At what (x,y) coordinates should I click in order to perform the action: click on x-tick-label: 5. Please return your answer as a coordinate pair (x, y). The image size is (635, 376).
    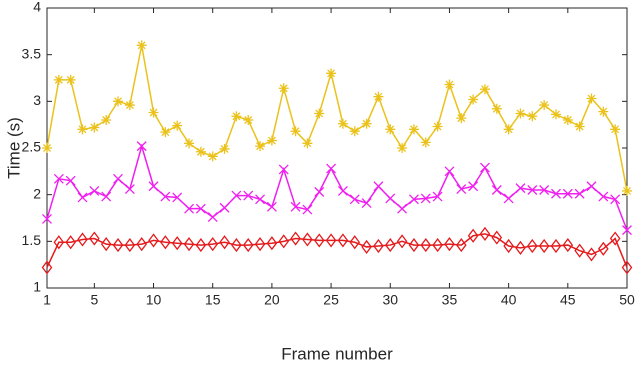
    Looking at the image, I should click on (94, 300).